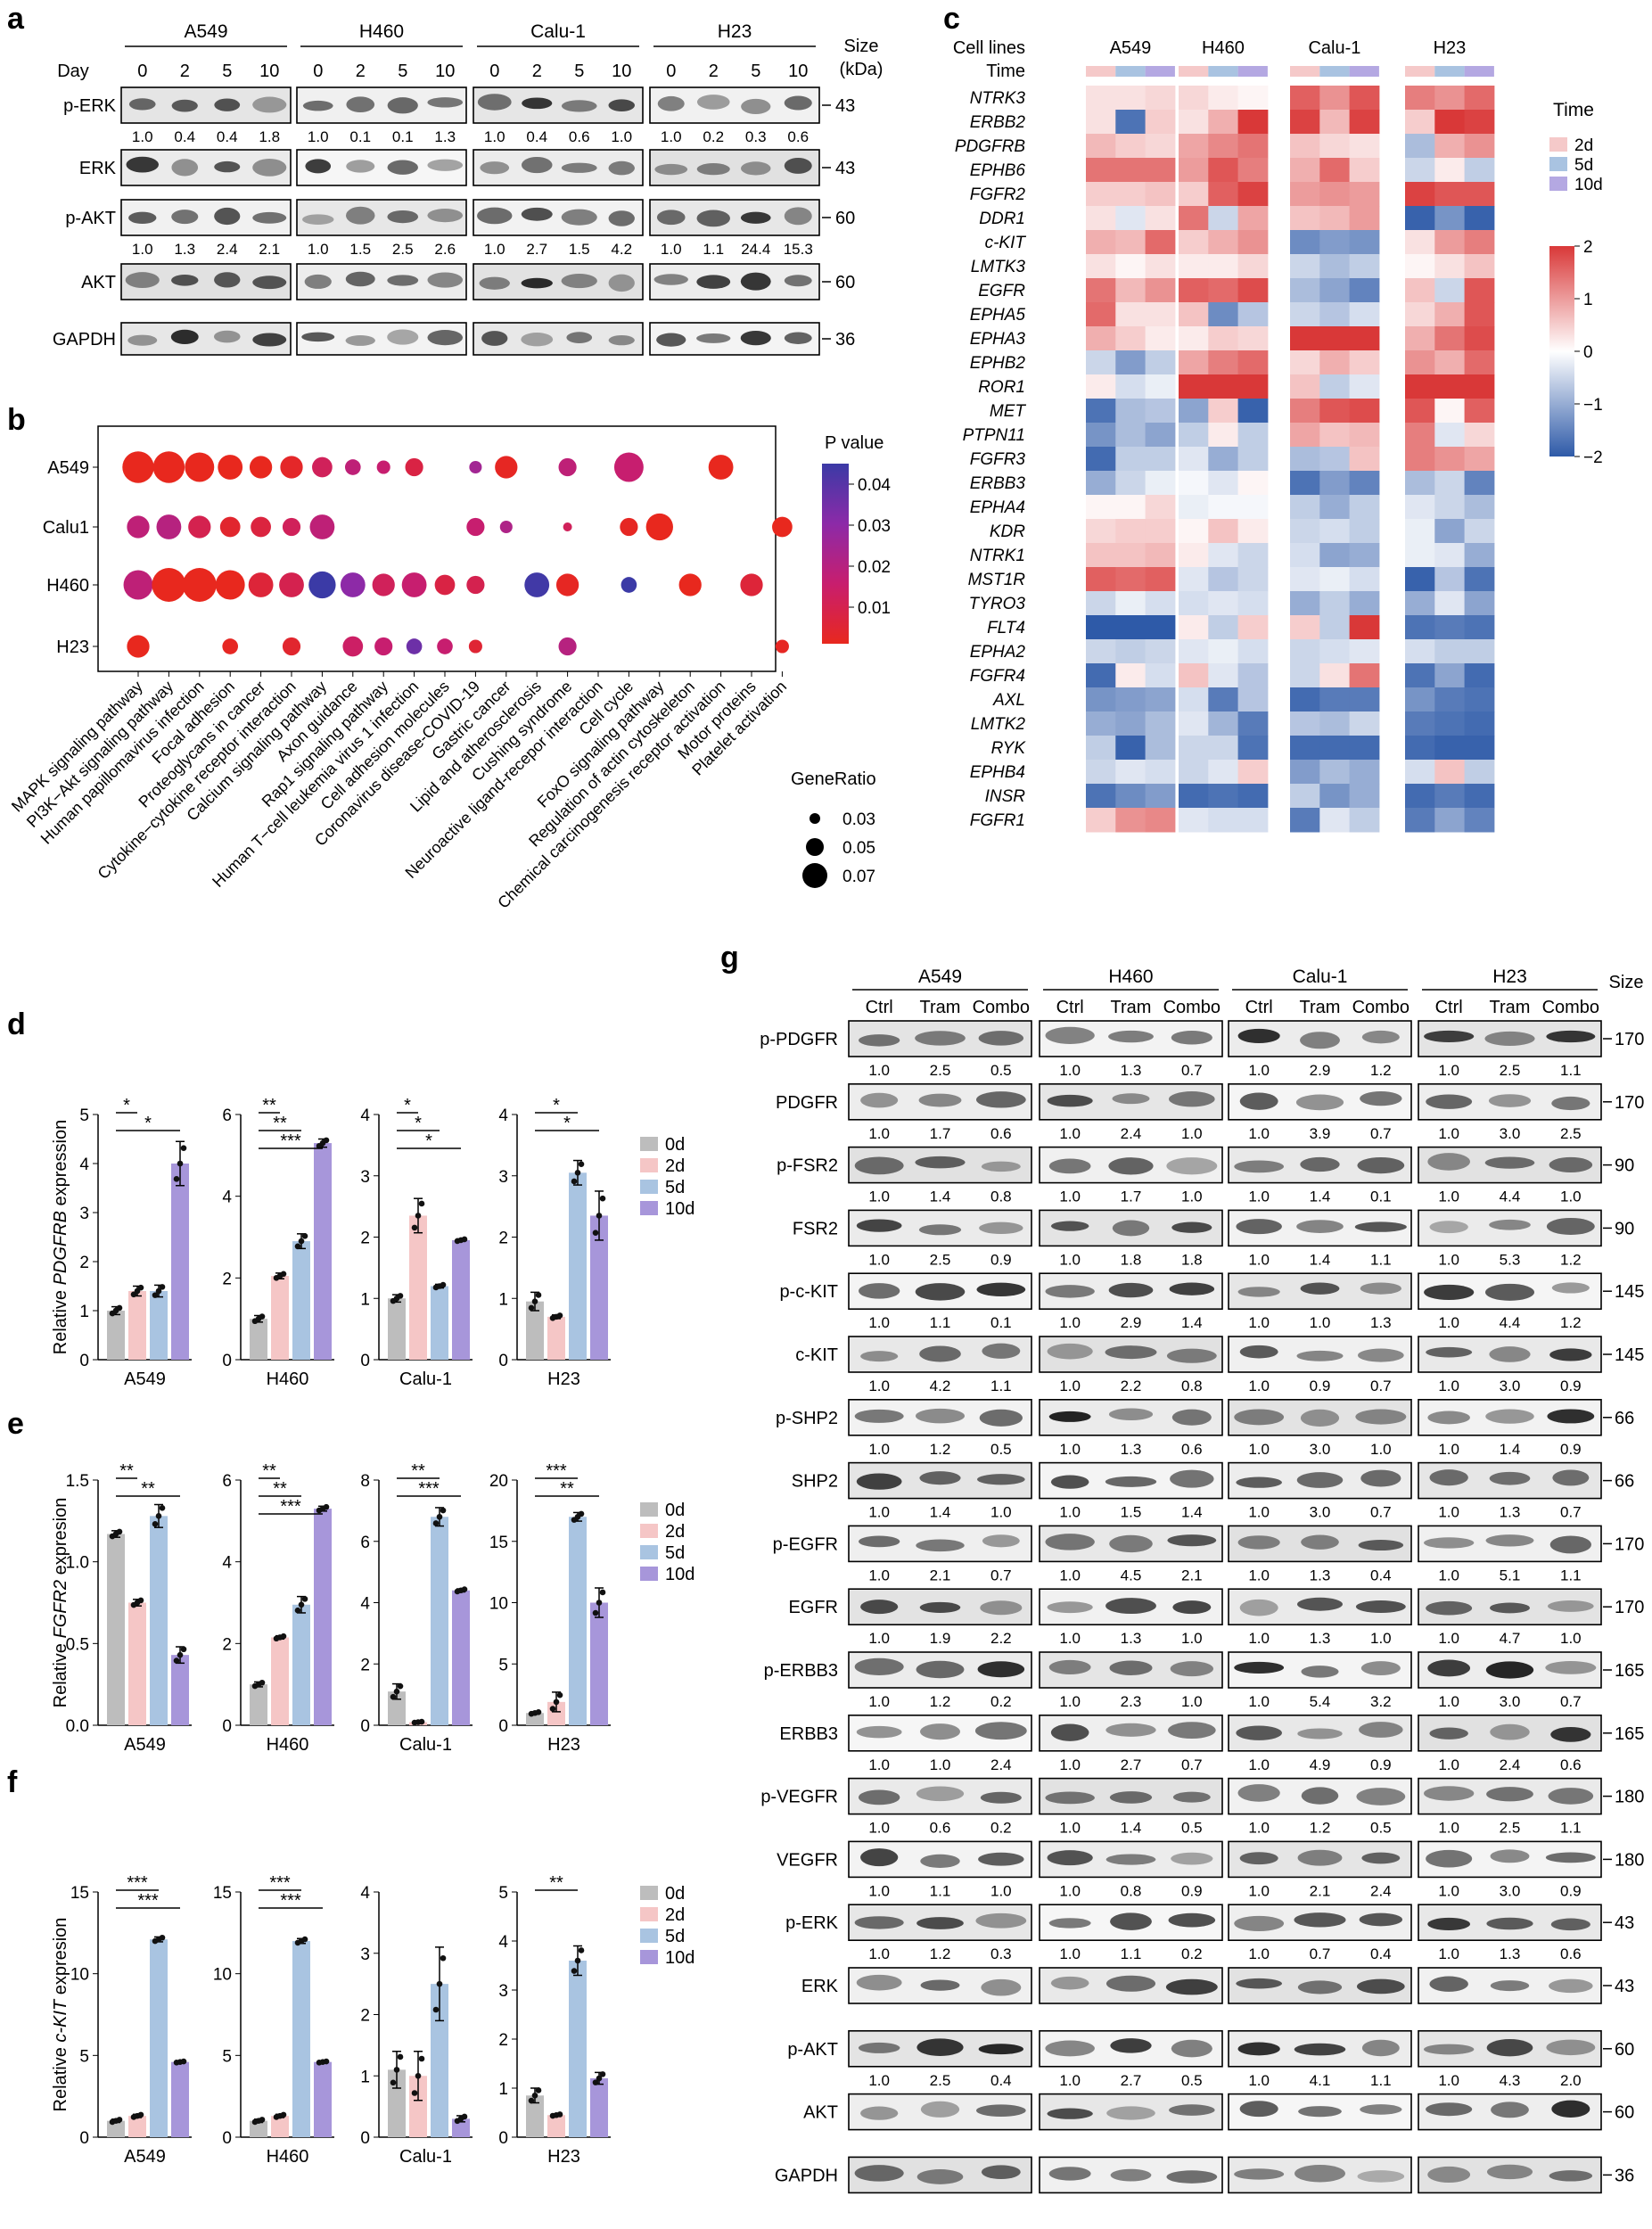 The image size is (1652, 2229). I want to click on heatmap-gene-label: INSR, so click(1005, 796).